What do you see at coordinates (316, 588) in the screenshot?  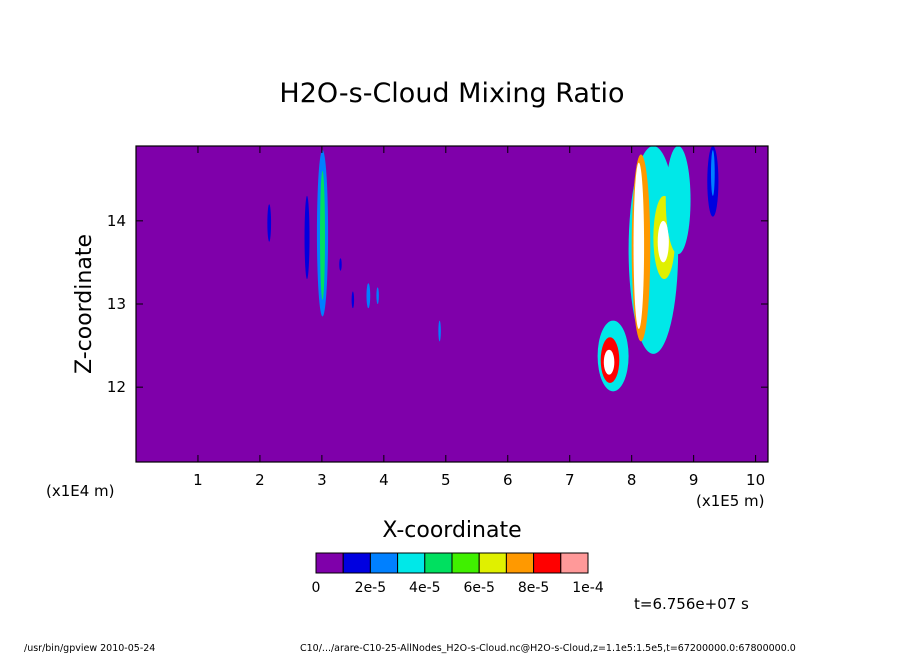 I see `colorbar-tick-label: 0` at bounding box center [316, 588].